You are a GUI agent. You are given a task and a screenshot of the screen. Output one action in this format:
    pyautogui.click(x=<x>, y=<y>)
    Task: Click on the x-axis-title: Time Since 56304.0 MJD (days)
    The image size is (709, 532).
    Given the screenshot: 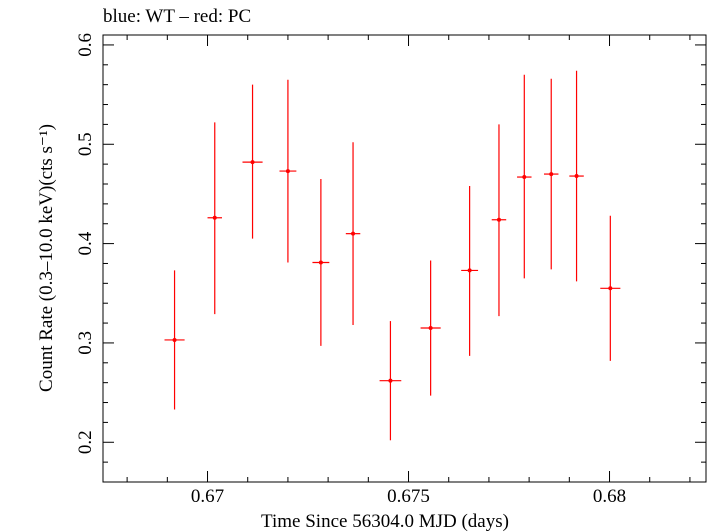 What is the action you would take?
    pyautogui.click(x=385, y=521)
    